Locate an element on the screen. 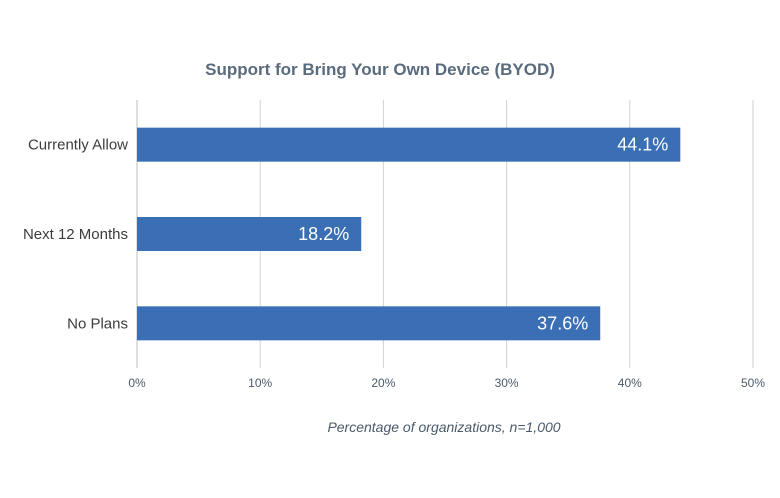  data-label: 37.6% is located at coordinates (562, 323).